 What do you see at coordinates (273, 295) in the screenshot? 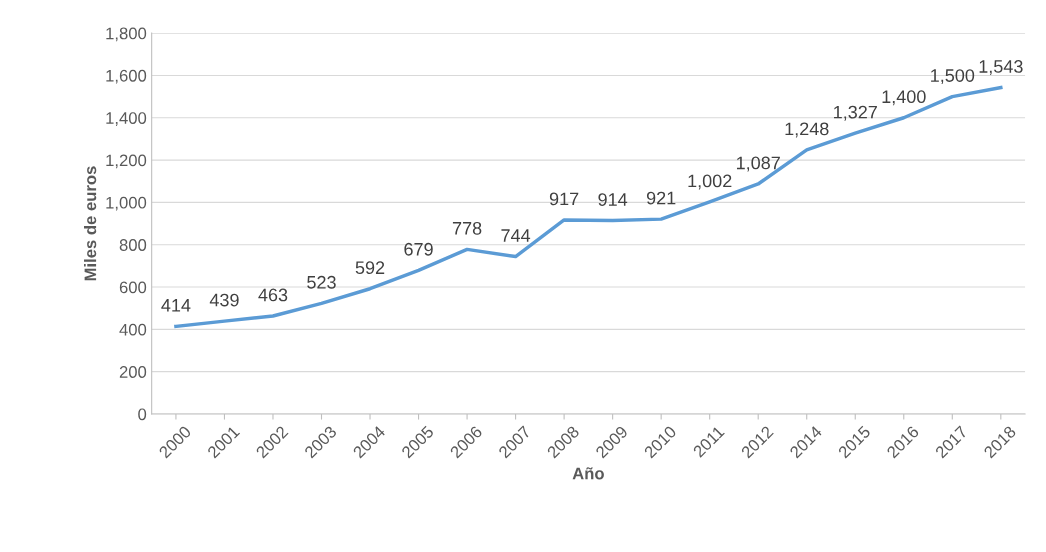
I see `text: 463` at bounding box center [273, 295].